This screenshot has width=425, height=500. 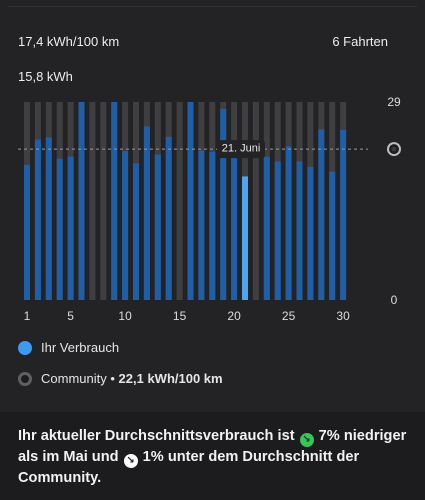 I want to click on average-consumption: 17,4 kWh/100 km, so click(x=69, y=41).